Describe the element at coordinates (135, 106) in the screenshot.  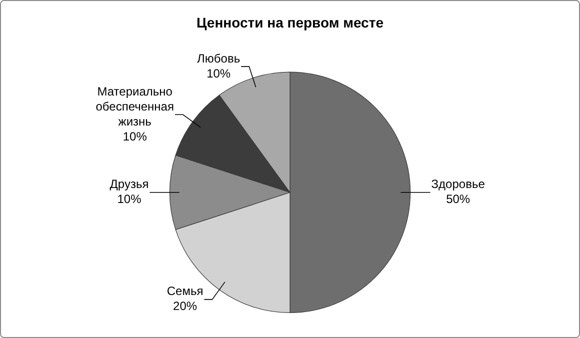
I see `slice-label: Материально обеспеченная жизнь` at that location.